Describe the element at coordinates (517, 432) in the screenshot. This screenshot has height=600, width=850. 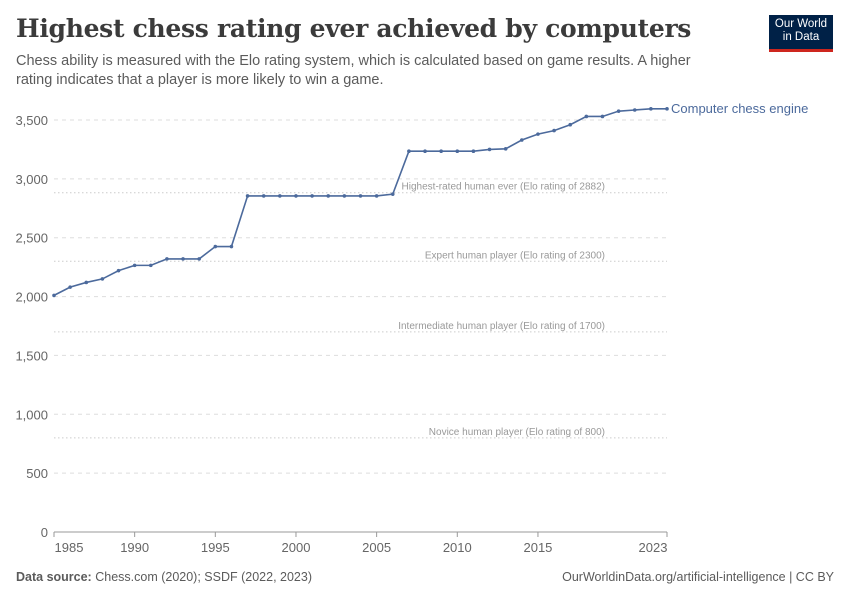
I see `reference-label: Novice human player (Elo rating of 800)` at that location.